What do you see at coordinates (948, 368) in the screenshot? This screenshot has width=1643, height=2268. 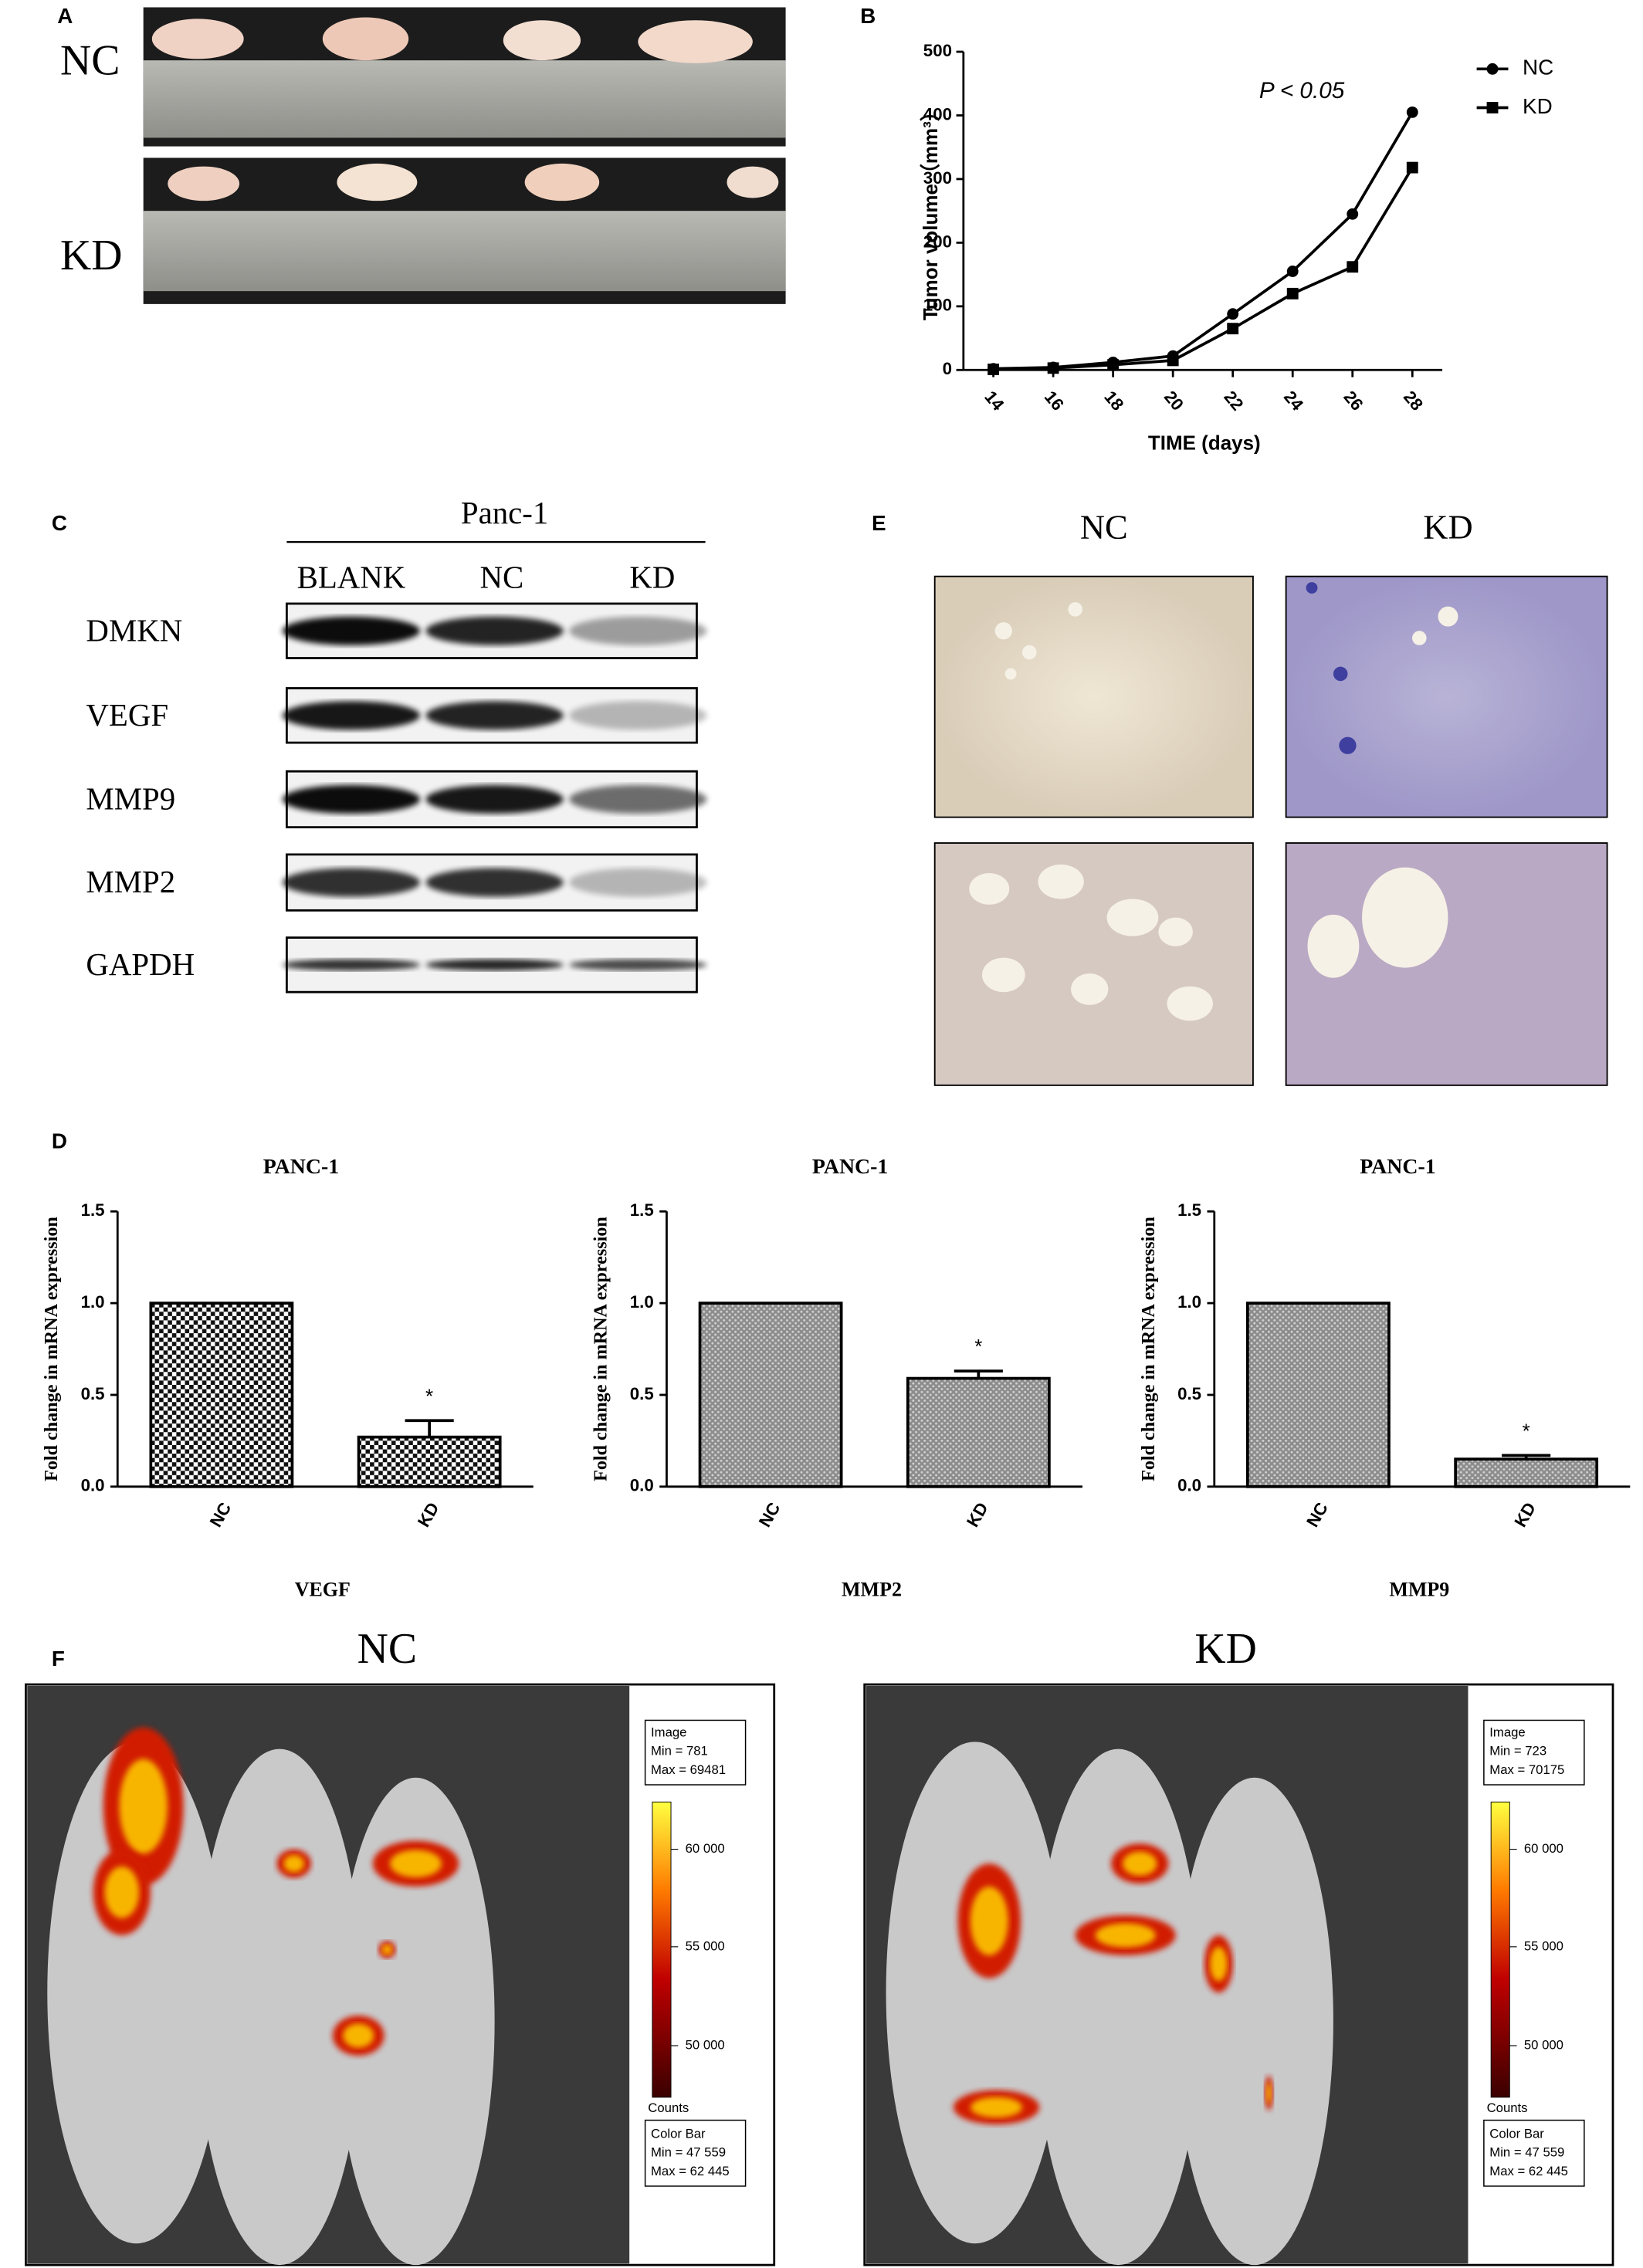 I see `y-tick-label: 0` at bounding box center [948, 368].